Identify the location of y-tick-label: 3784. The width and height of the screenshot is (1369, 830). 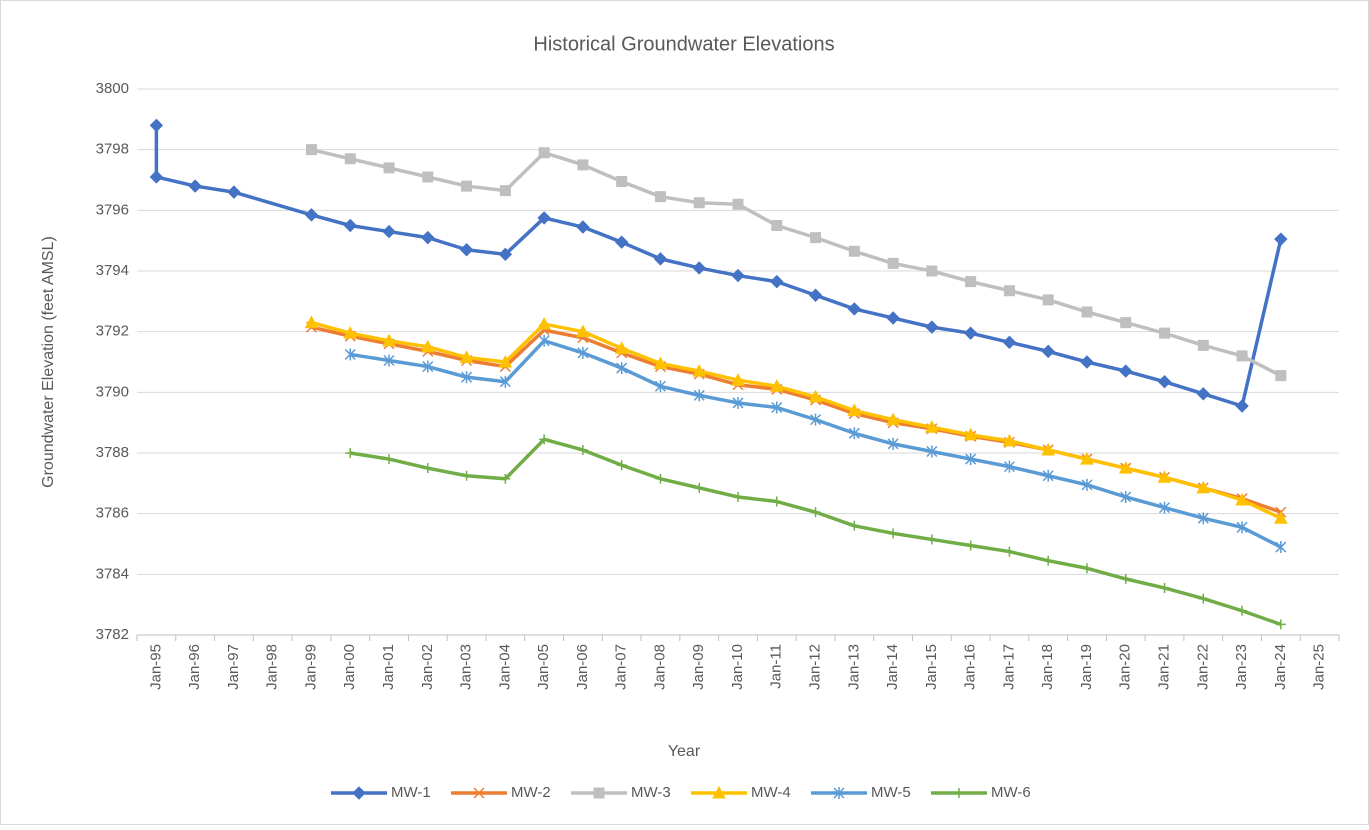
(112, 573).